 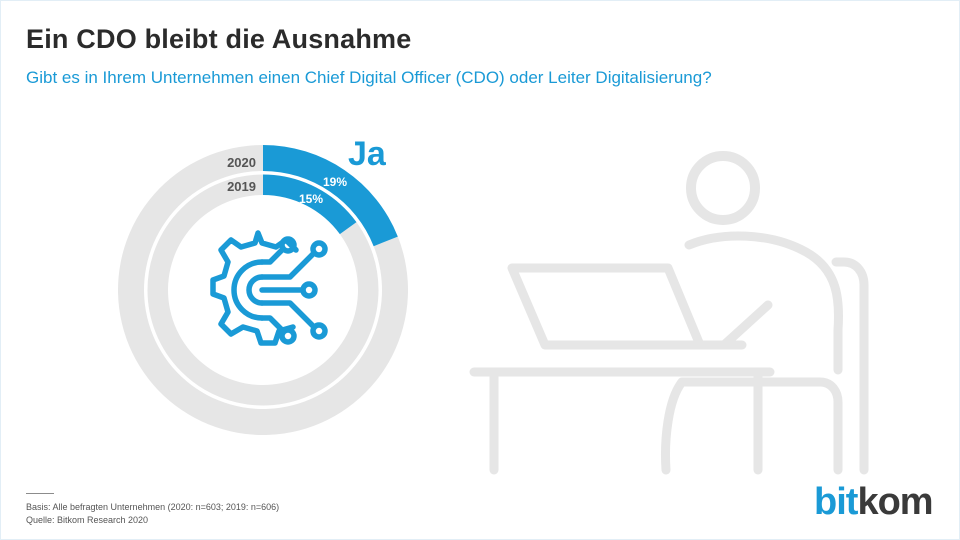 I want to click on footer-divider, so click(x=40, y=493).